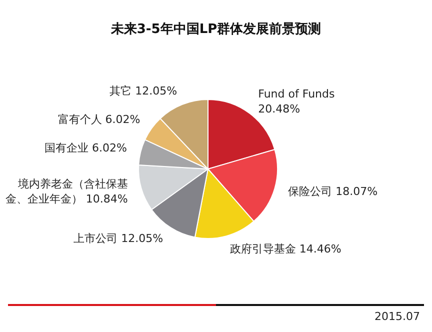 The width and height of the screenshot is (432, 332). I want to click on slice-label: 国有企业 6.02%, so click(86, 148).